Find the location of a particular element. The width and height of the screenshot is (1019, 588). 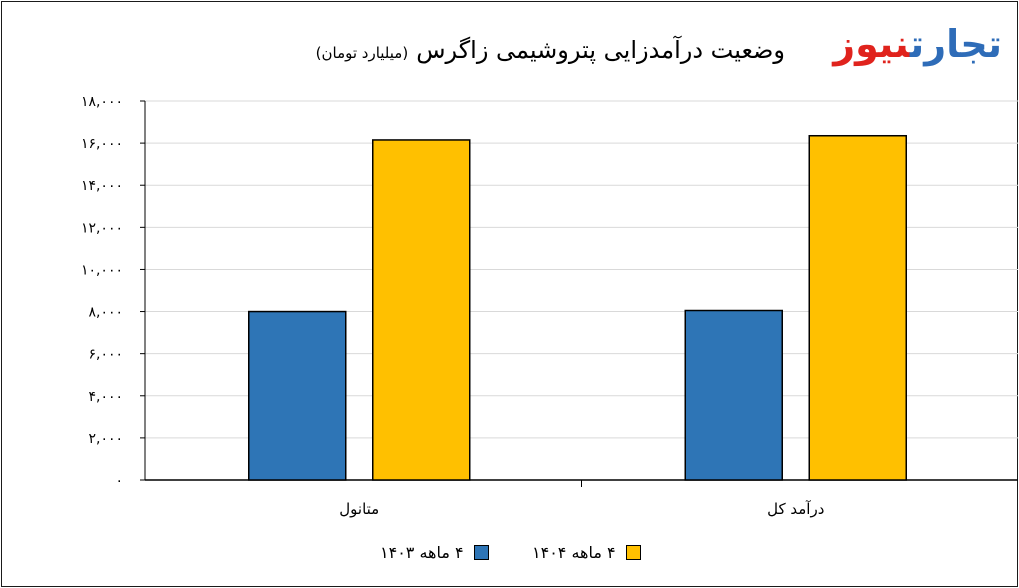

x-category-label: متانول is located at coordinates (359, 509).